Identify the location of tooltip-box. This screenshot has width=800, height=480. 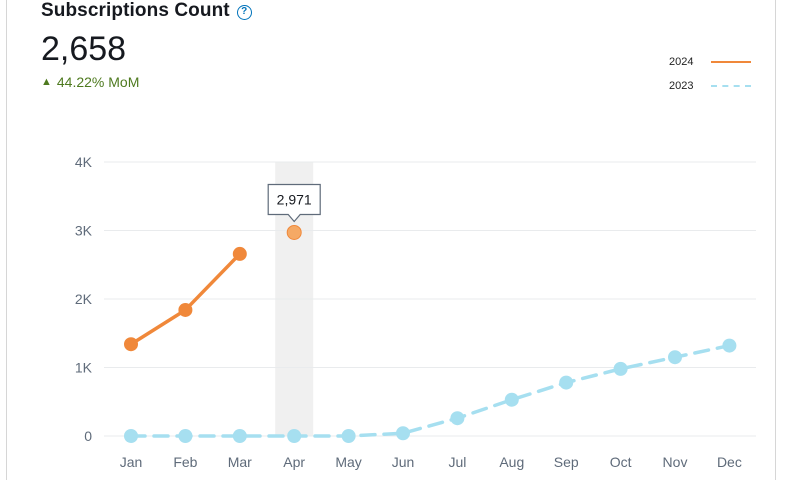
(294, 203).